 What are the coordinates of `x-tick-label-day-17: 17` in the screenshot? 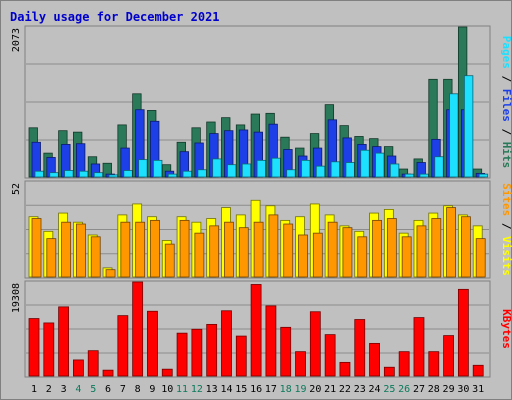 It's located at (271, 389).